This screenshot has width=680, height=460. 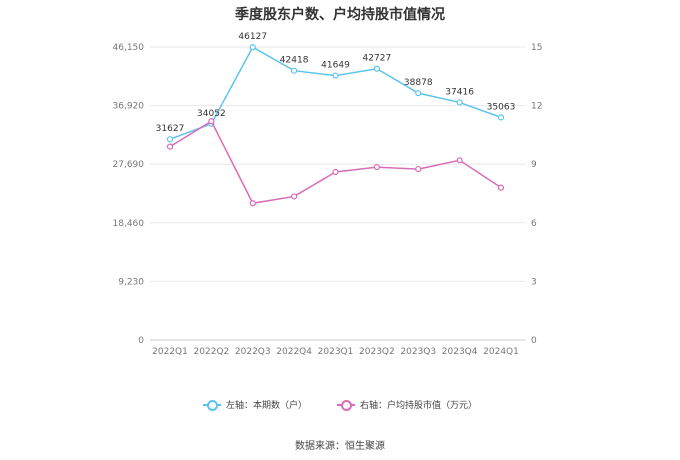 What do you see at coordinates (346, 405) in the screenshot?
I see `legend-swatch-pink` at bounding box center [346, 405].